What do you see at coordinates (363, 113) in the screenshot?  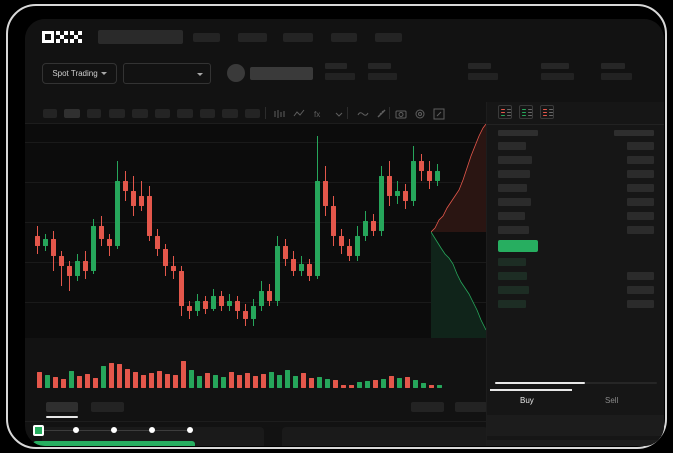 I see `drawing-wave-icon` at bounding box center [363, 113].